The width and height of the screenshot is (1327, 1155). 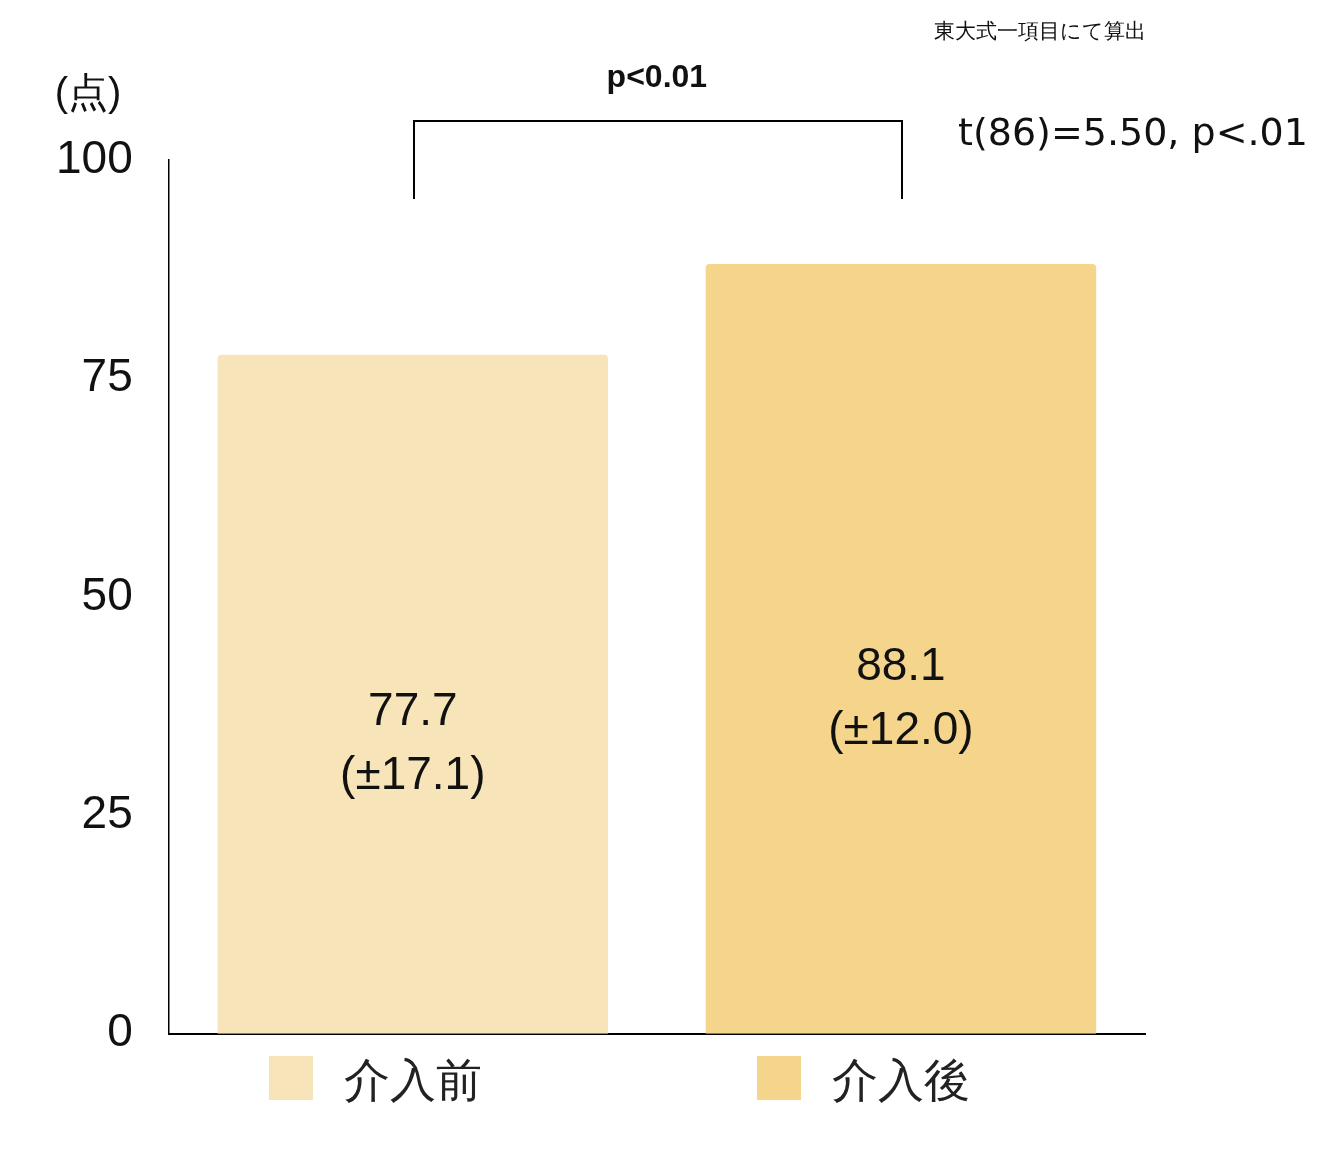 What do you see at coordinates (94, 156) in the screenshot?
I see `y-tick-label: 100` at bounding box center [94, 156].